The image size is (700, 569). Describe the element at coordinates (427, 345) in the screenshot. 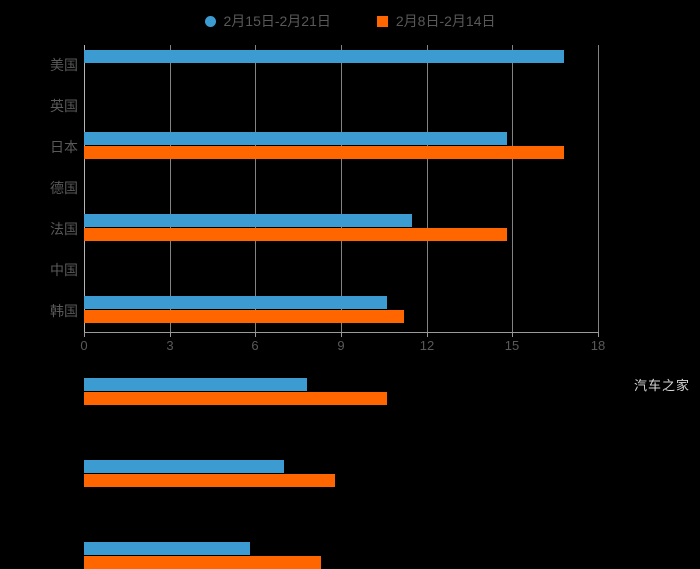

I see `x-tick-label-12: 12` at that location.